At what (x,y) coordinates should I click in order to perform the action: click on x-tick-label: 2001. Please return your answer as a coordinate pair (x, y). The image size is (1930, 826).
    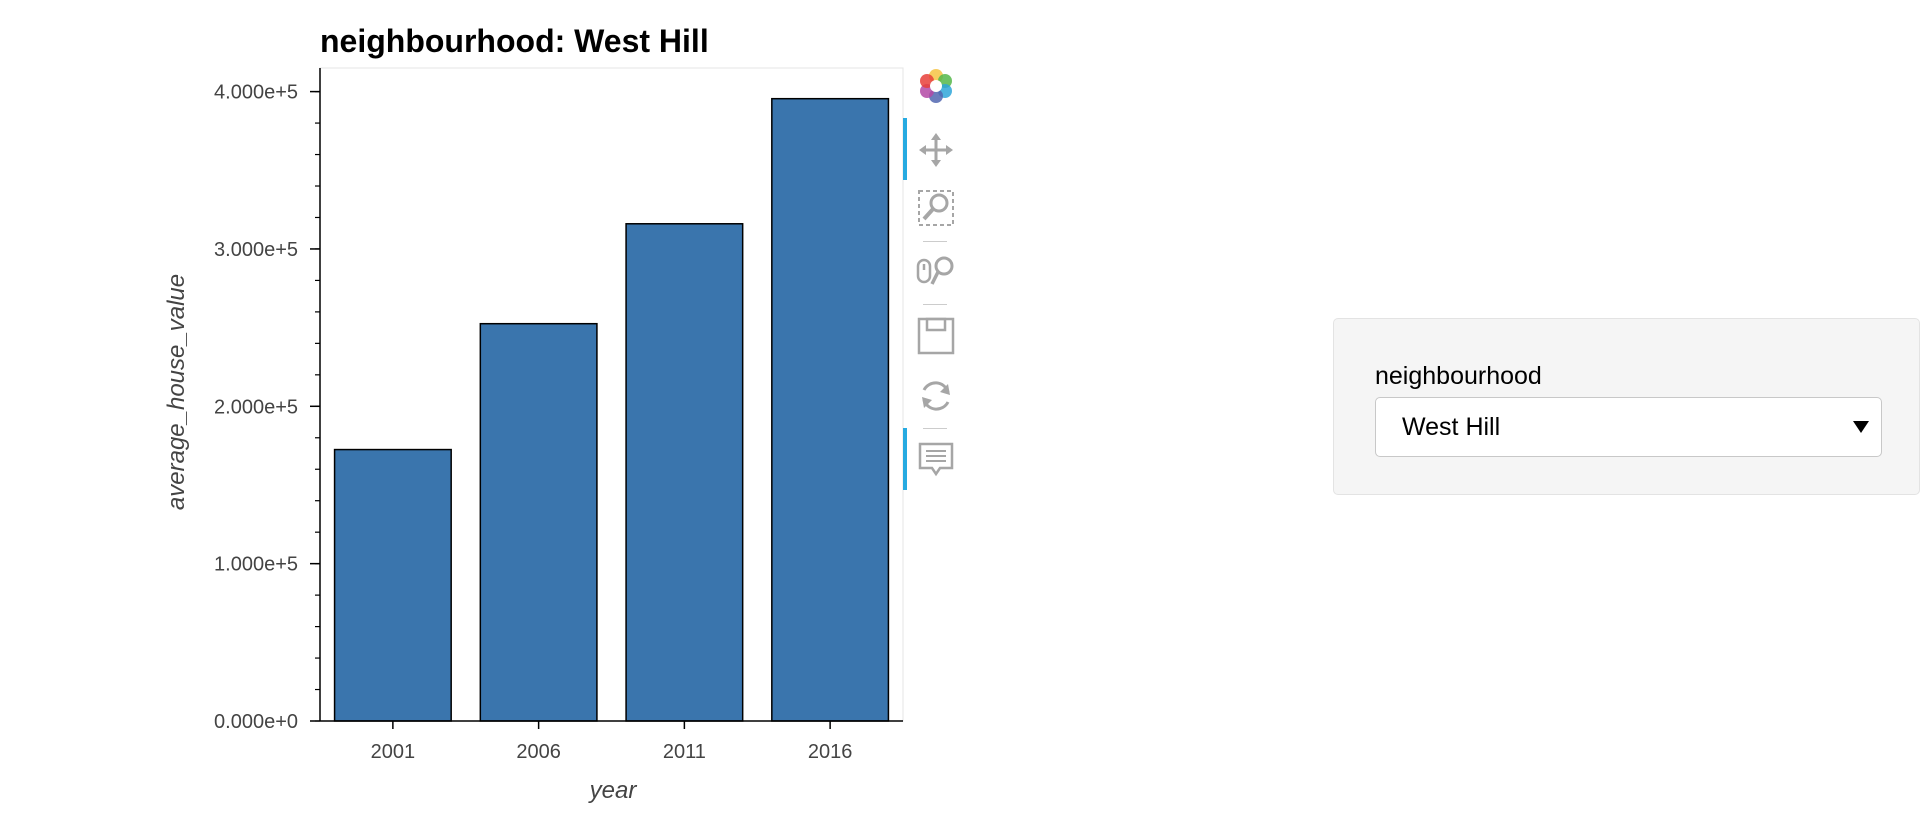
    Looking at the image, I should click on (393, 752).